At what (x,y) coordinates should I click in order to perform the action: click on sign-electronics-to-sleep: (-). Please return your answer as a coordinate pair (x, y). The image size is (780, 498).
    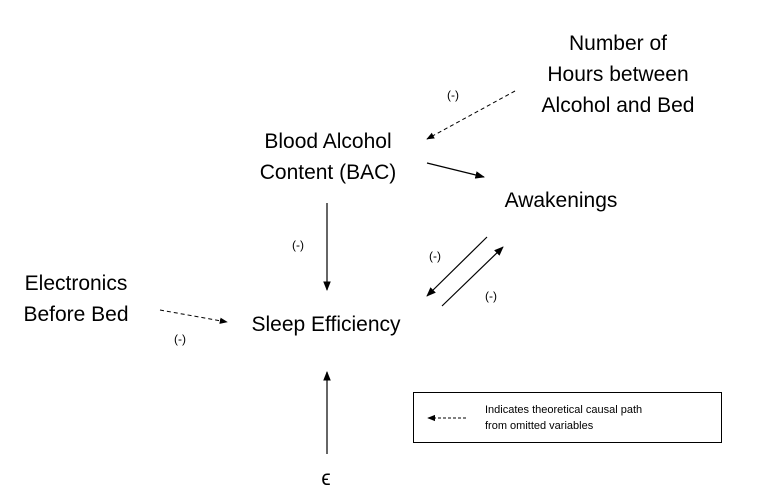
    Looking at the image, I should click on (180, 339).